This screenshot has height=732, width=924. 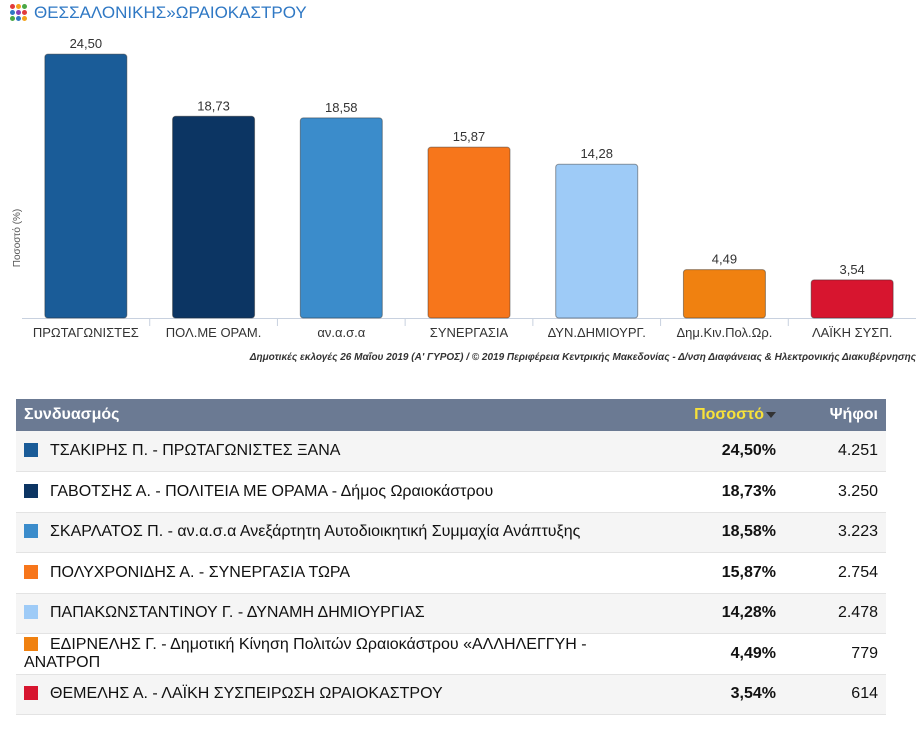 What do you see at coordinates (748, 450) in the screenshot?
I see `row-percentage: 24,50%` at bounding box center [748, 450].